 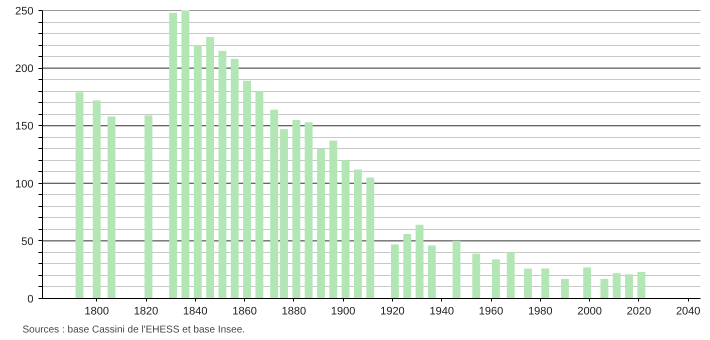 What do you see at coordinates (27, 242) in the screenshot?
I see `y-tick-label: 50` at bounding box center [27, 242].